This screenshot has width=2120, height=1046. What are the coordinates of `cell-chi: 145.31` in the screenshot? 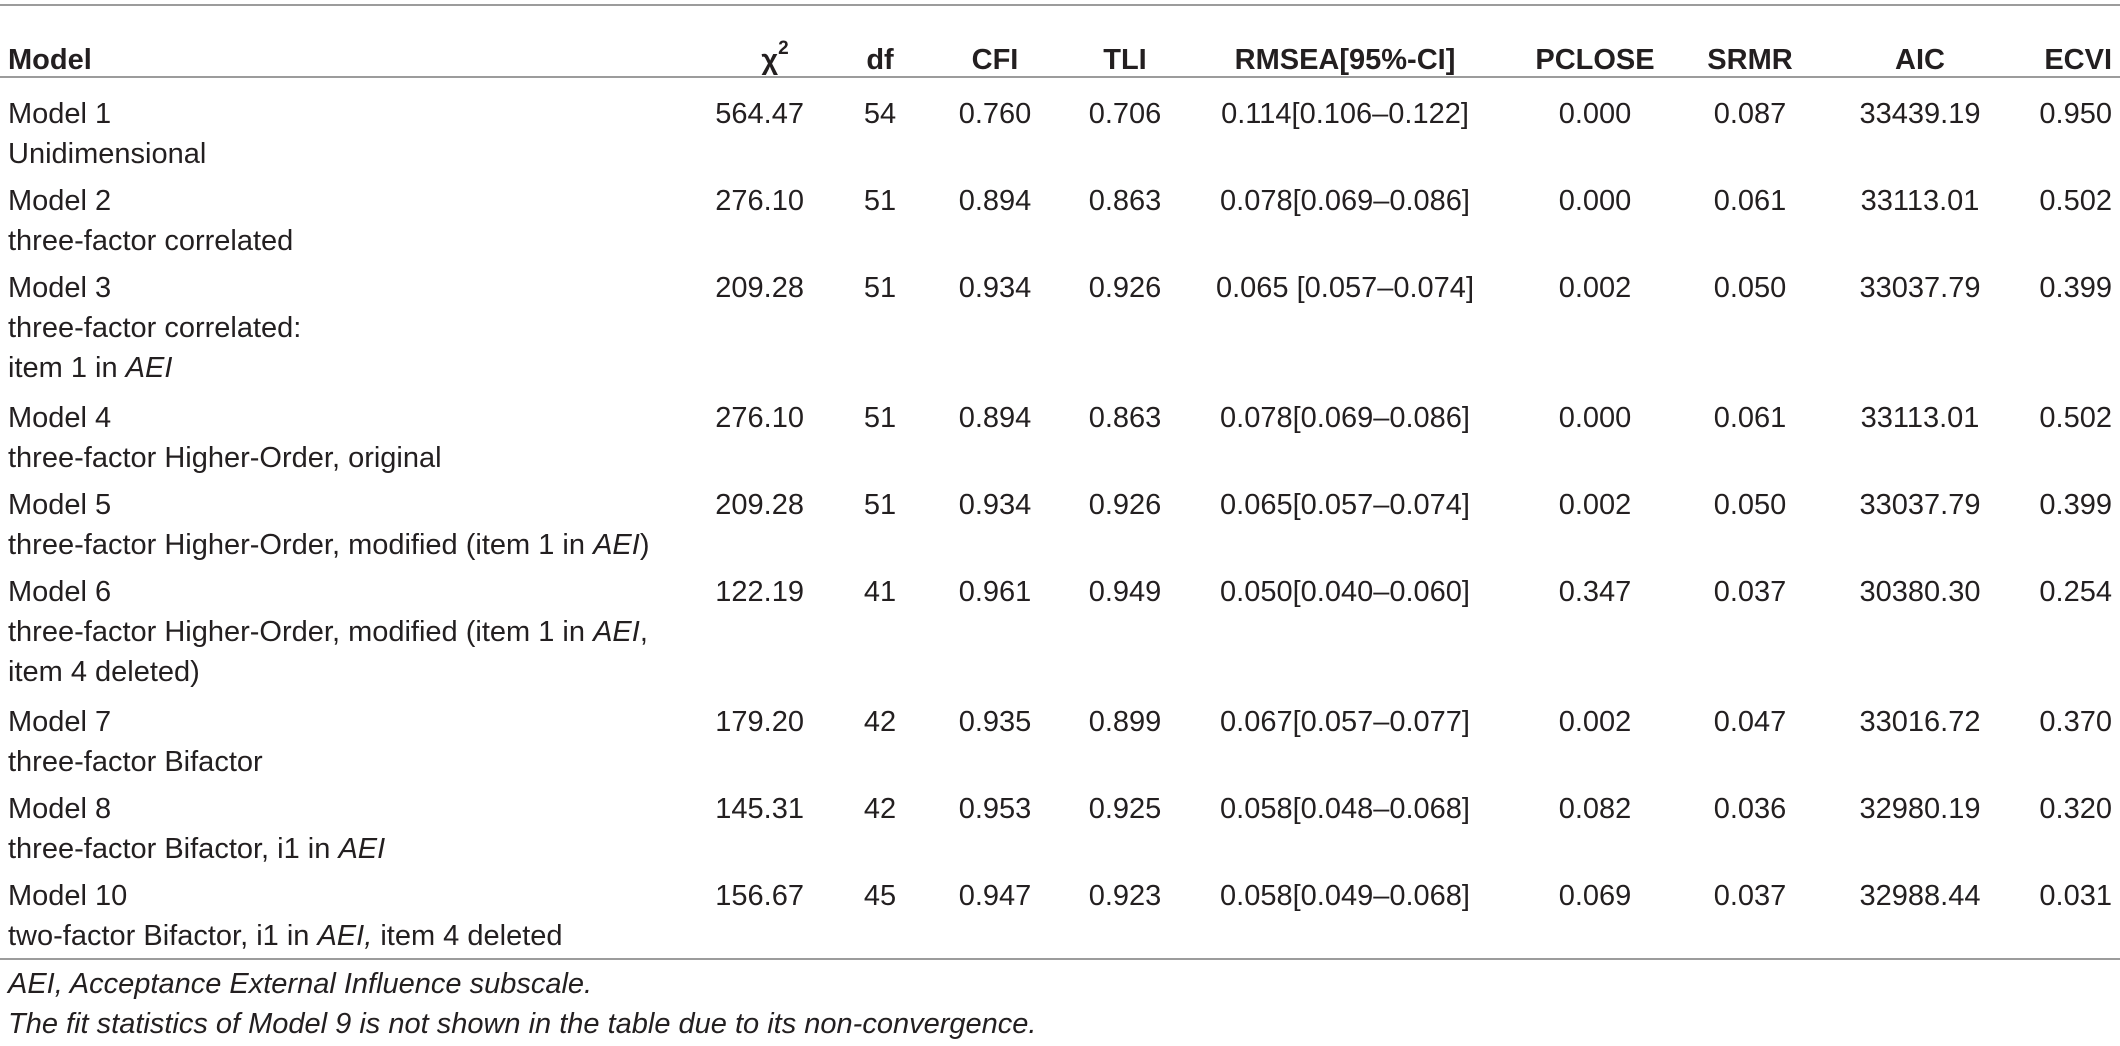 It's located at (759, 809).